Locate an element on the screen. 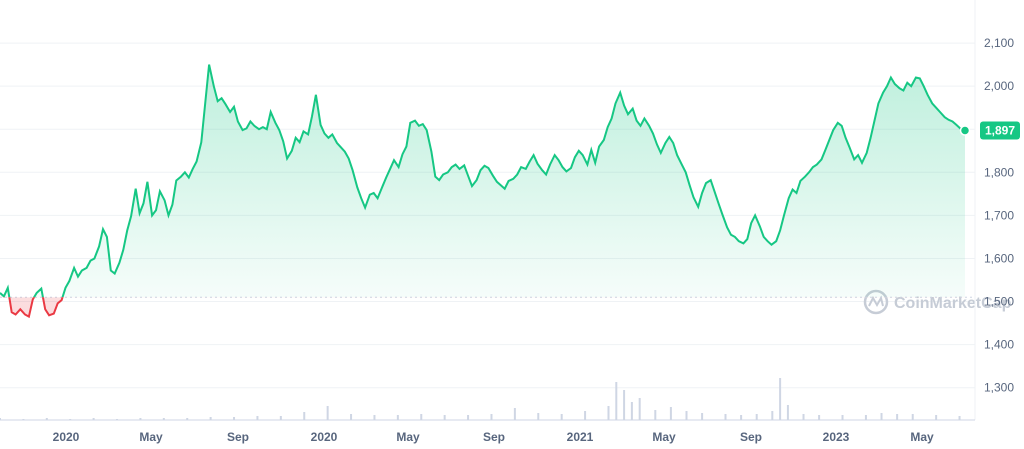 The width and height of the screenshot is (1024, 449). x-axis: 2020 May Sep 2020 May Sep 2021 May Sep 2023 May is located at coordinates (493, 437).